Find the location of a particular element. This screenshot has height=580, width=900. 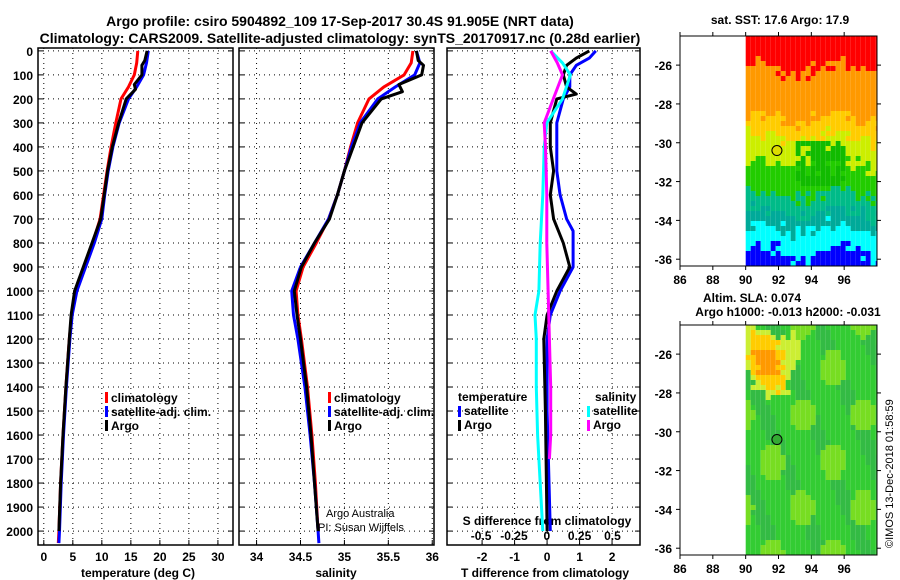

temperature-xtick-label: 10 is located at coordinates (102, 557).